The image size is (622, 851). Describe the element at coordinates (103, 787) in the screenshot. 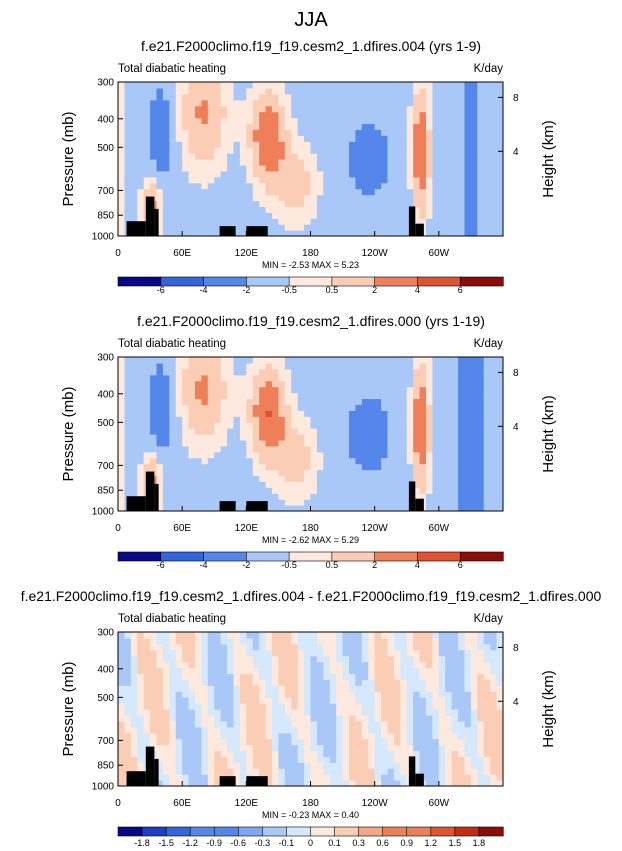

I see `y-tick-label: 1000` at that location.